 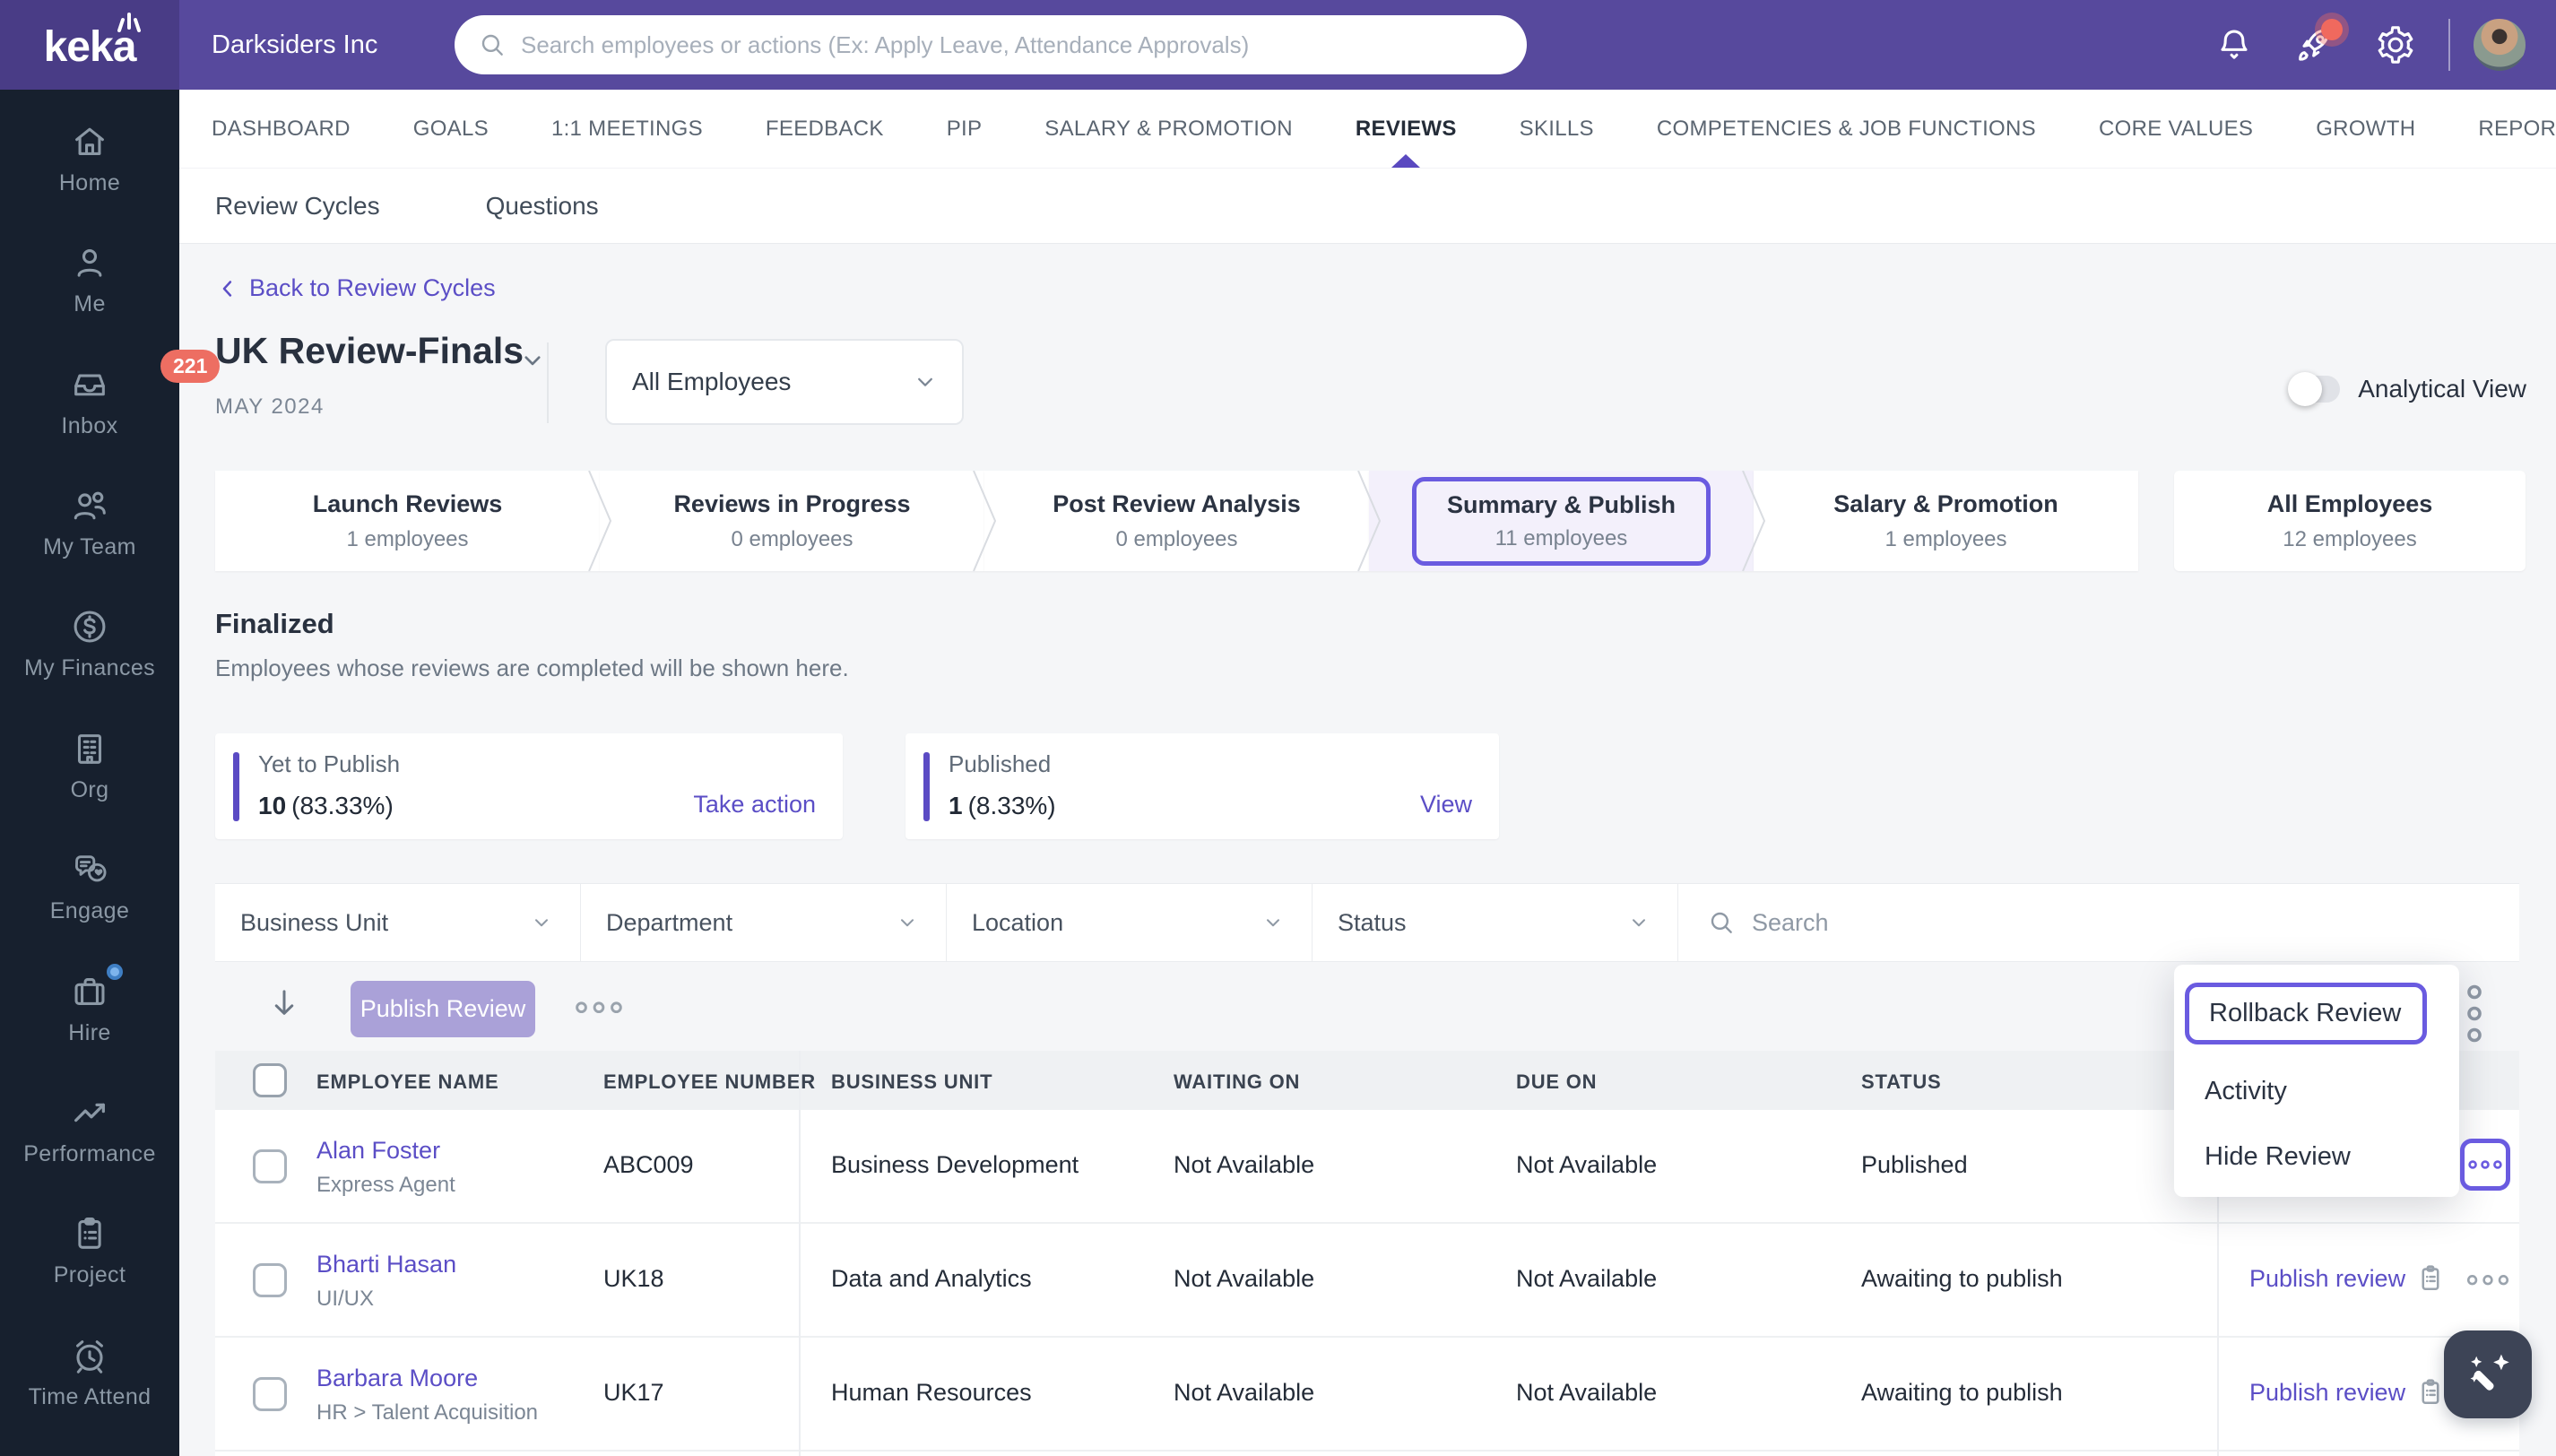 What do you see at coordinates (131, 22) in the screenshot?
I see `logo-spark-icon` at bounding box center [131, 22].